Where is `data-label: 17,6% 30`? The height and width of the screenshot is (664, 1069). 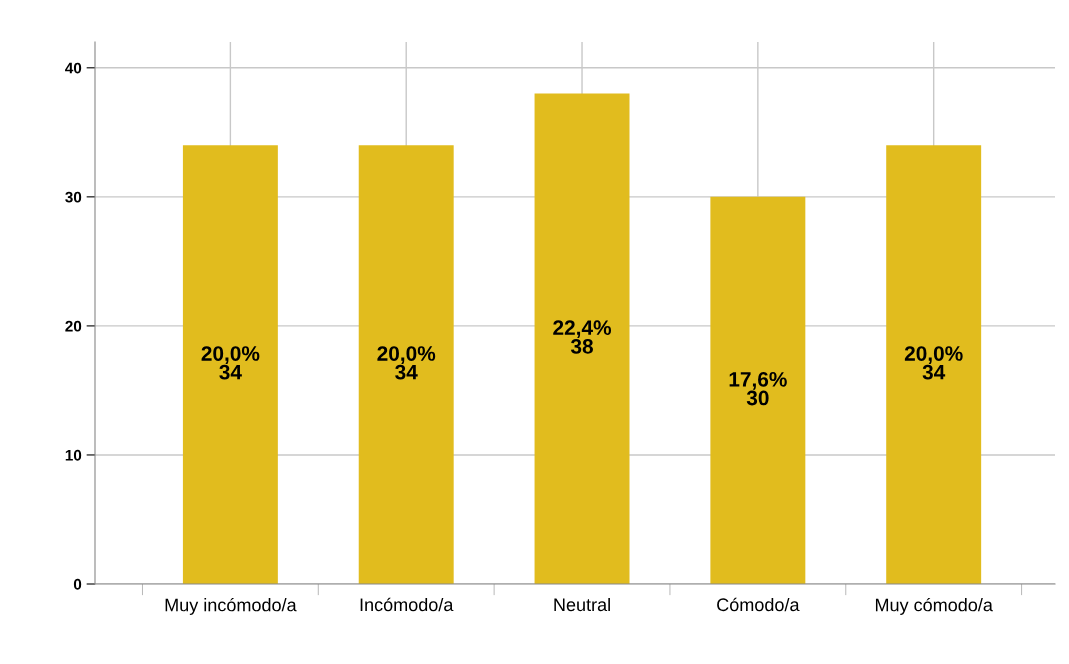 data-label: 17,6% 30 is located at coordinates (758, 388).